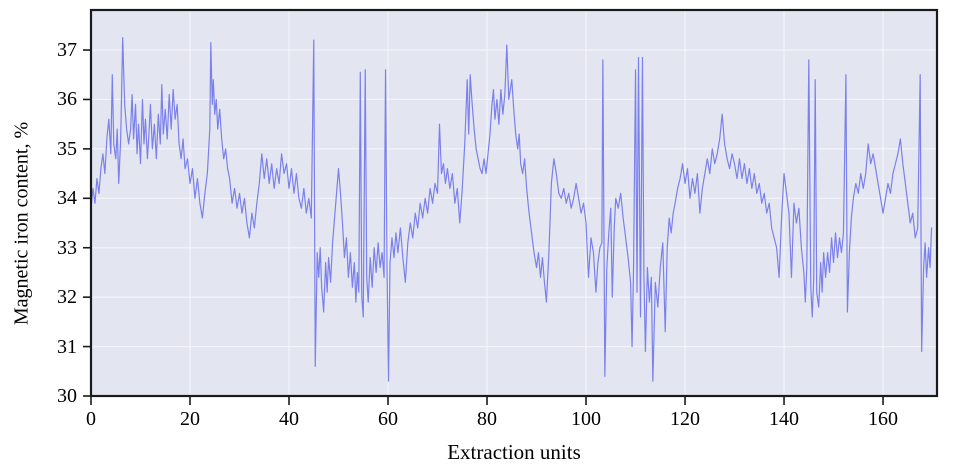 The width and height of the screenshot is (960, 471). I want to click on x-tick-label: 20, so click(190, 419).